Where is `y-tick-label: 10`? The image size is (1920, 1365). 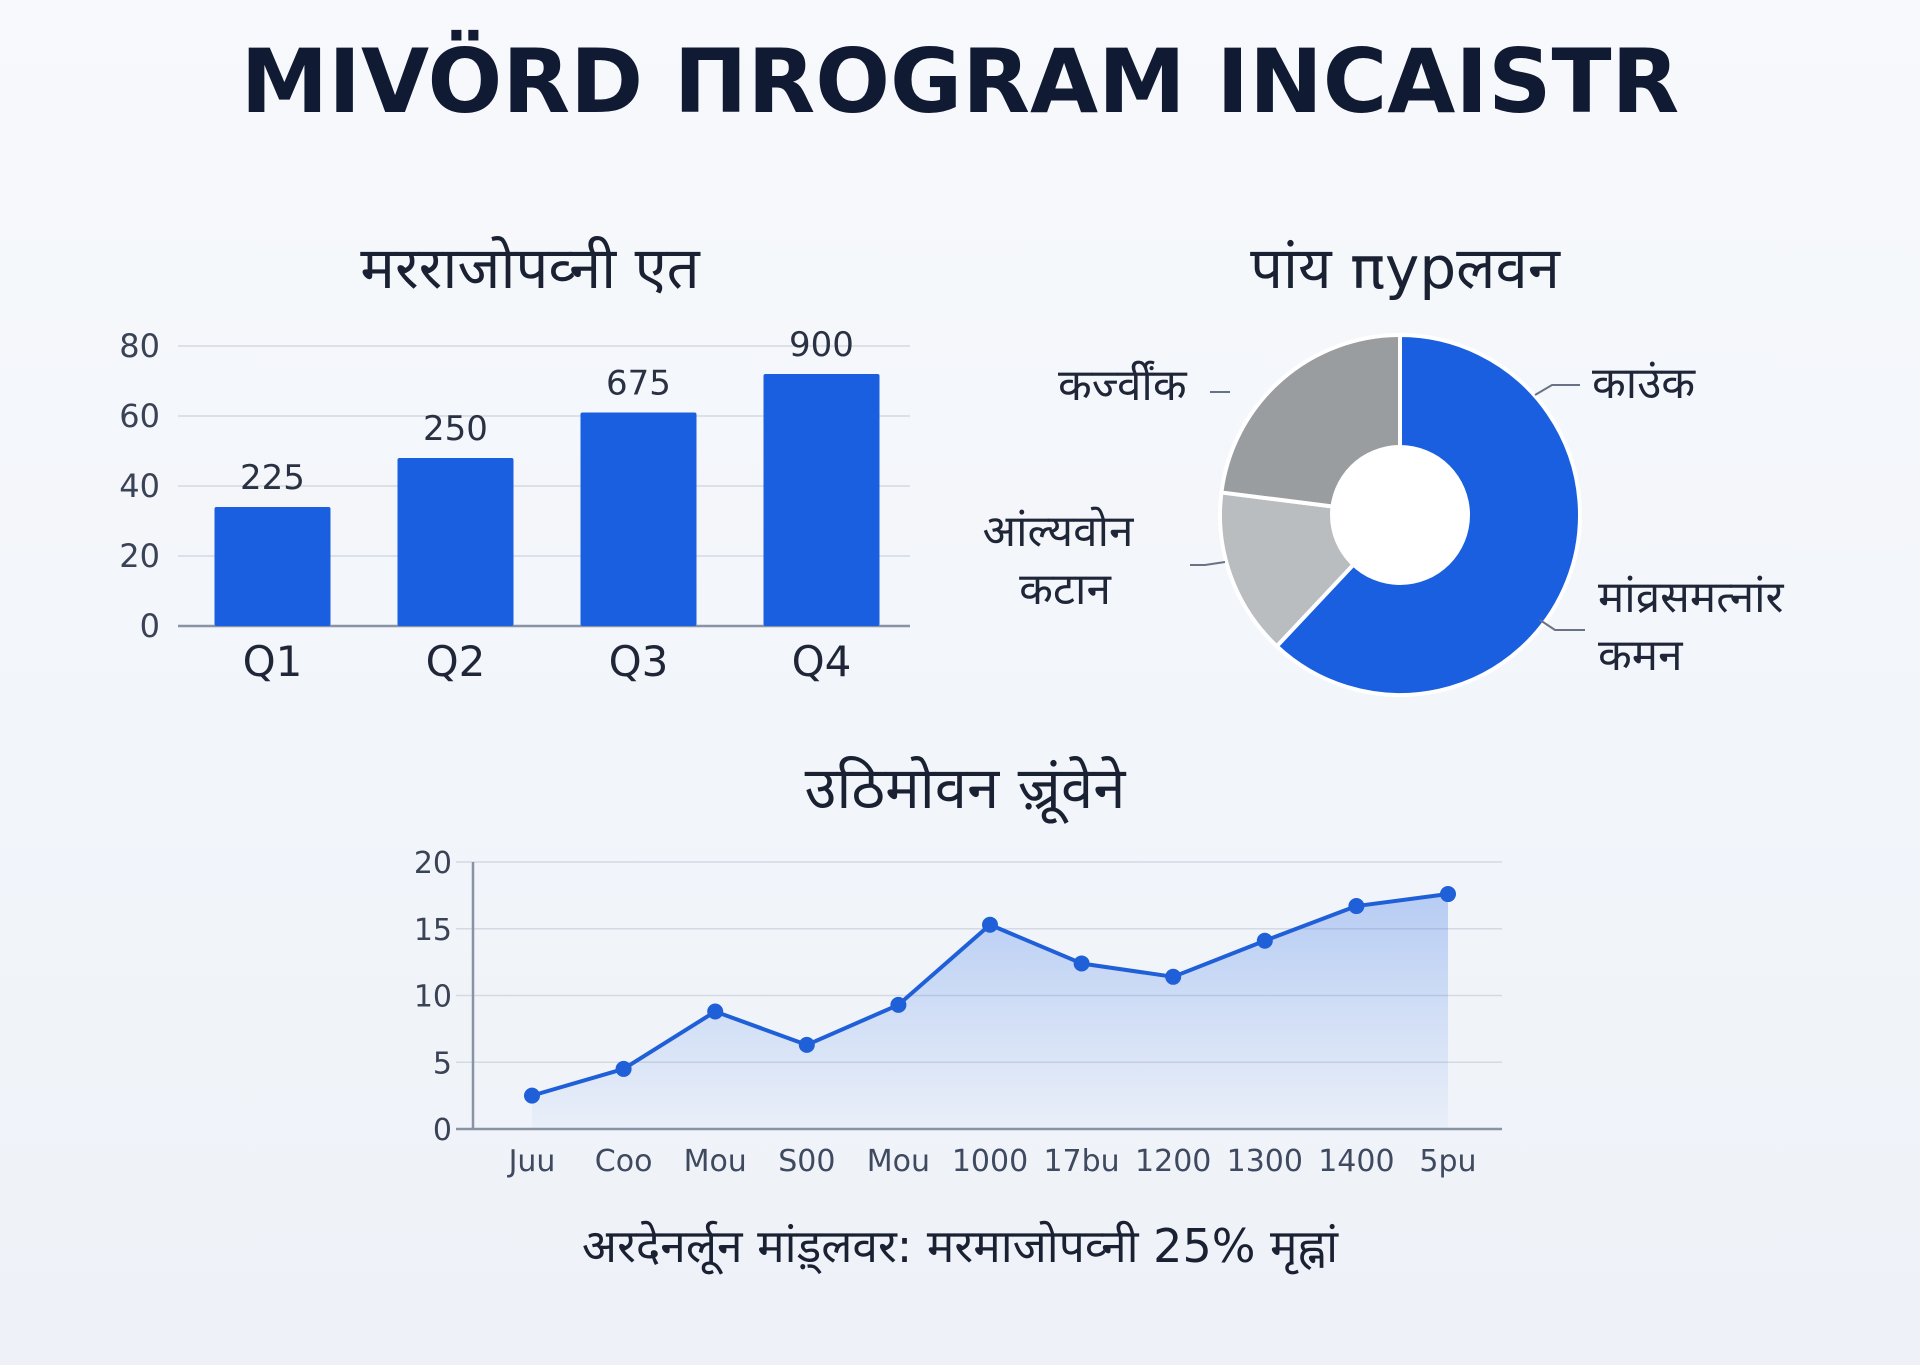 y-tick-label: 10 is located at coordinates (433, 997).